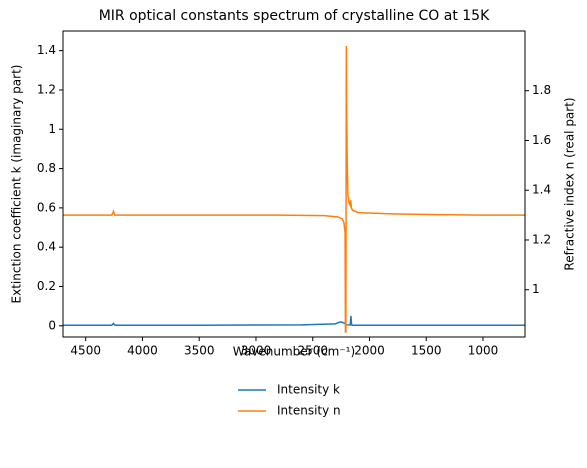  Describe the element at coordinates (294, 352) in the screenshot. I see `x-axis-label: Wavenumber (cm⁻¹)` at that location.